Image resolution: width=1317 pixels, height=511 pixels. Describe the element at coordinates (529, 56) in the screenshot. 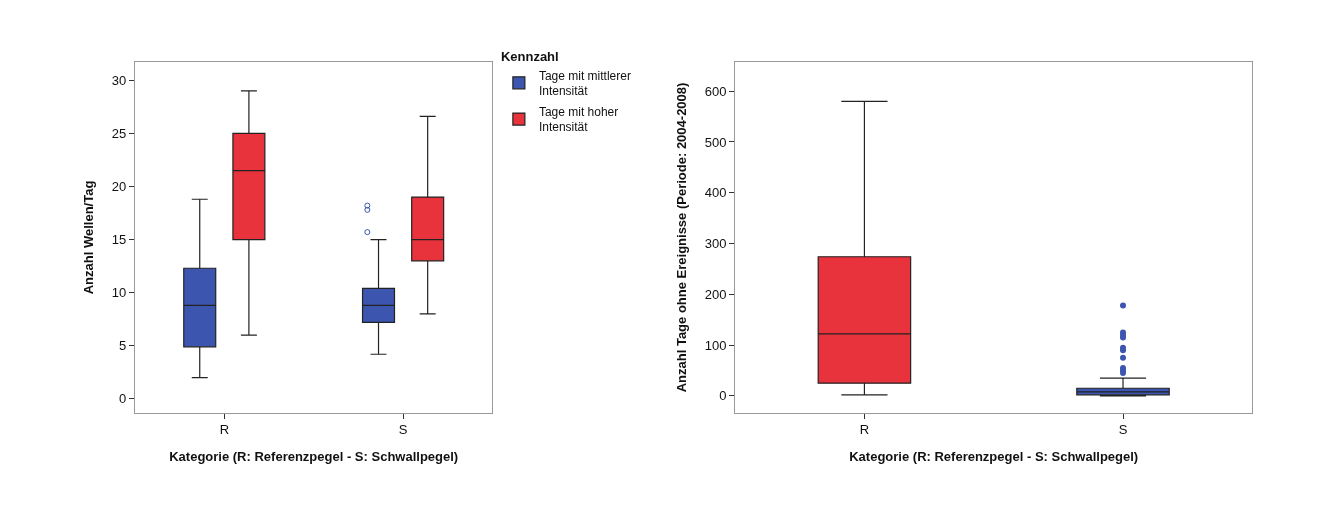

I see `legend-title: Kennzahl` at that location.